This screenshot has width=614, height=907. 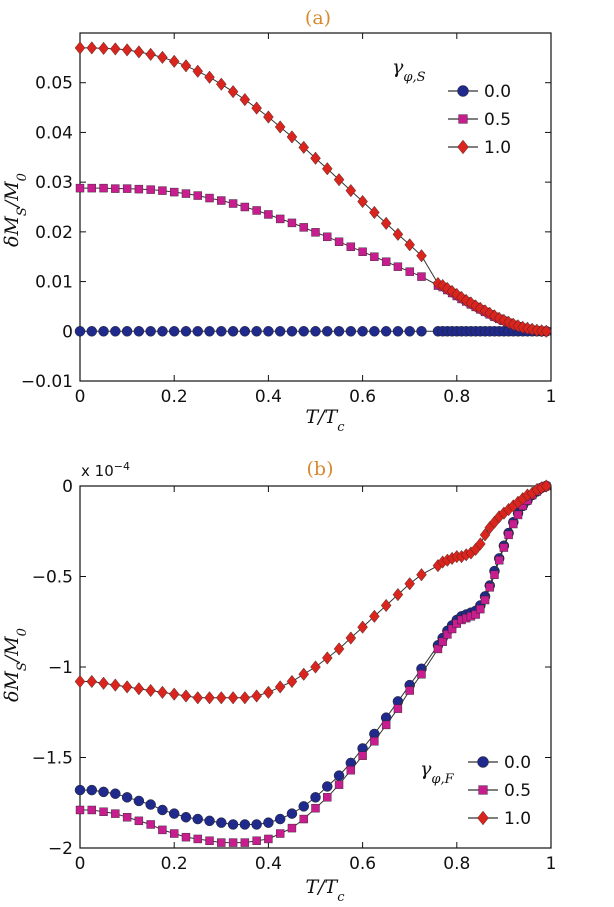 I want to click on legend-label: 0.5, so click(x=497, y=120).